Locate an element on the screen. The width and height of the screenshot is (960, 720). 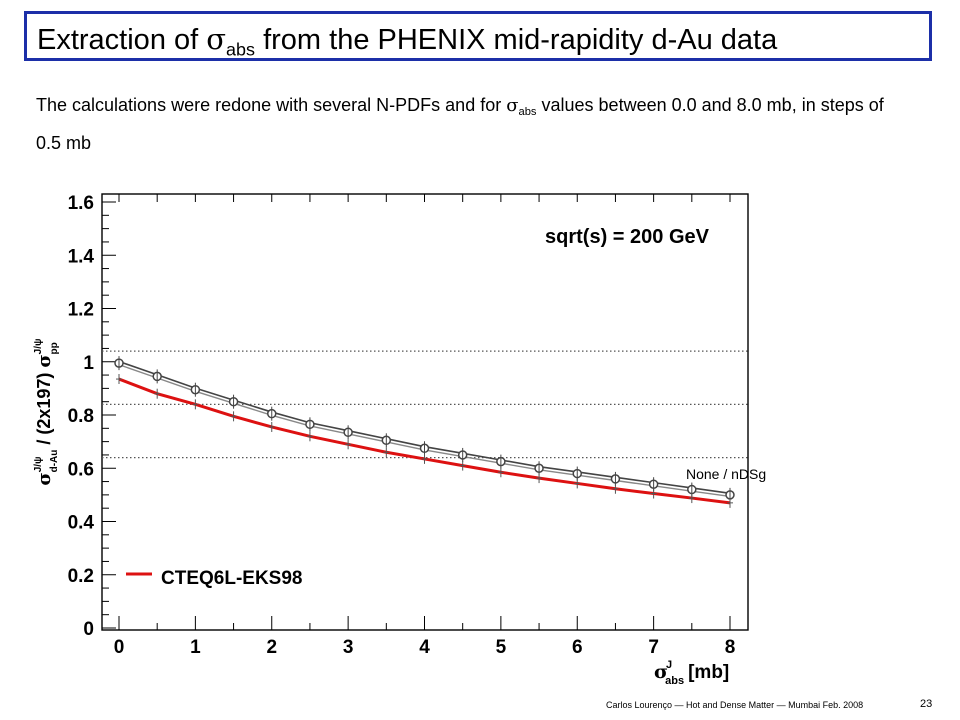
x-tick-label: 7 is located at coordinates (653, 647).